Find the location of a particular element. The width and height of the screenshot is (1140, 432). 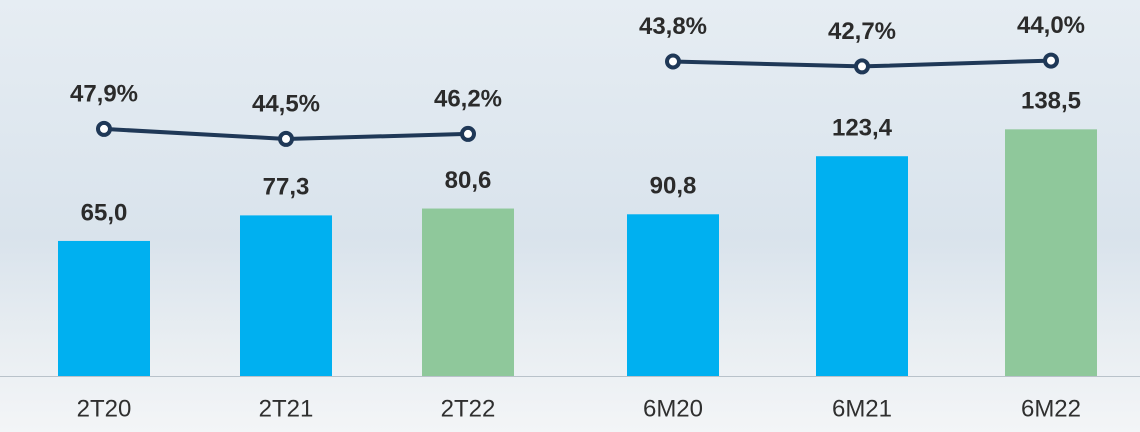

x-tick-label: 6M21 is located at coordinates (862, 408).